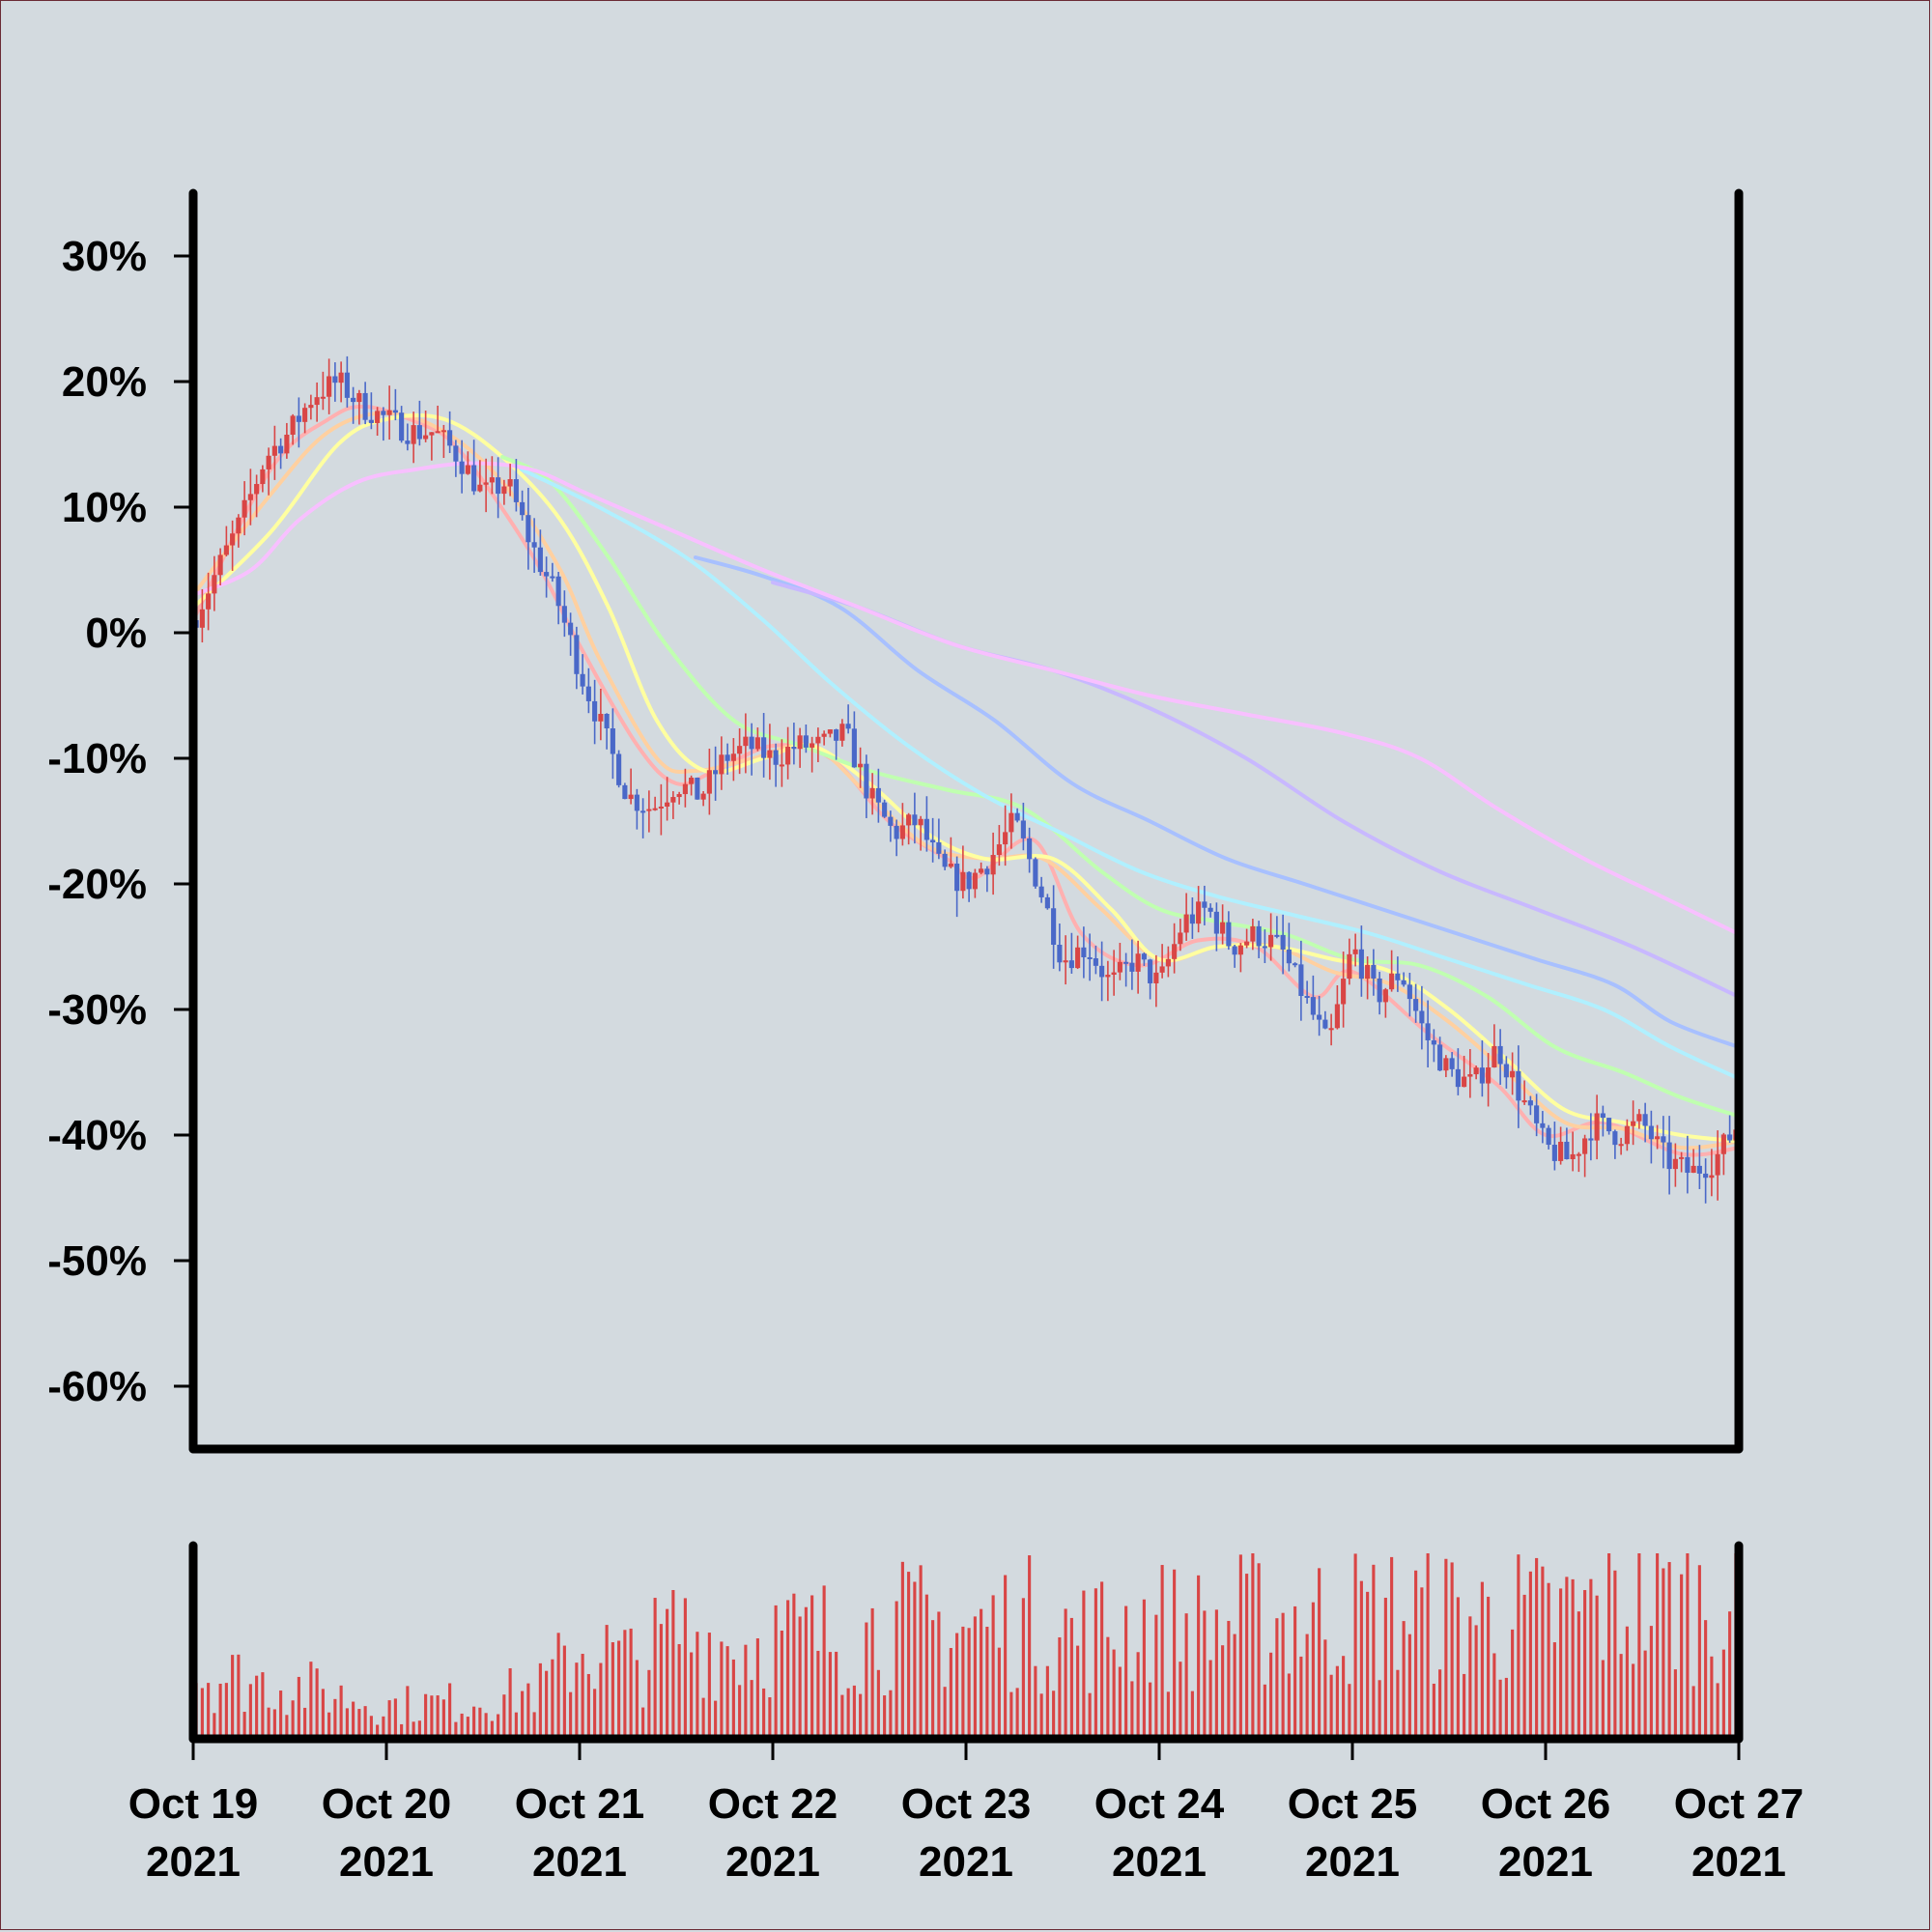 This screenshot has width=1932, height=1932. Describe the element at coordinates (1159, 1862) in the screenshot. I see `x-tick-label-line2: 2021` at that location.